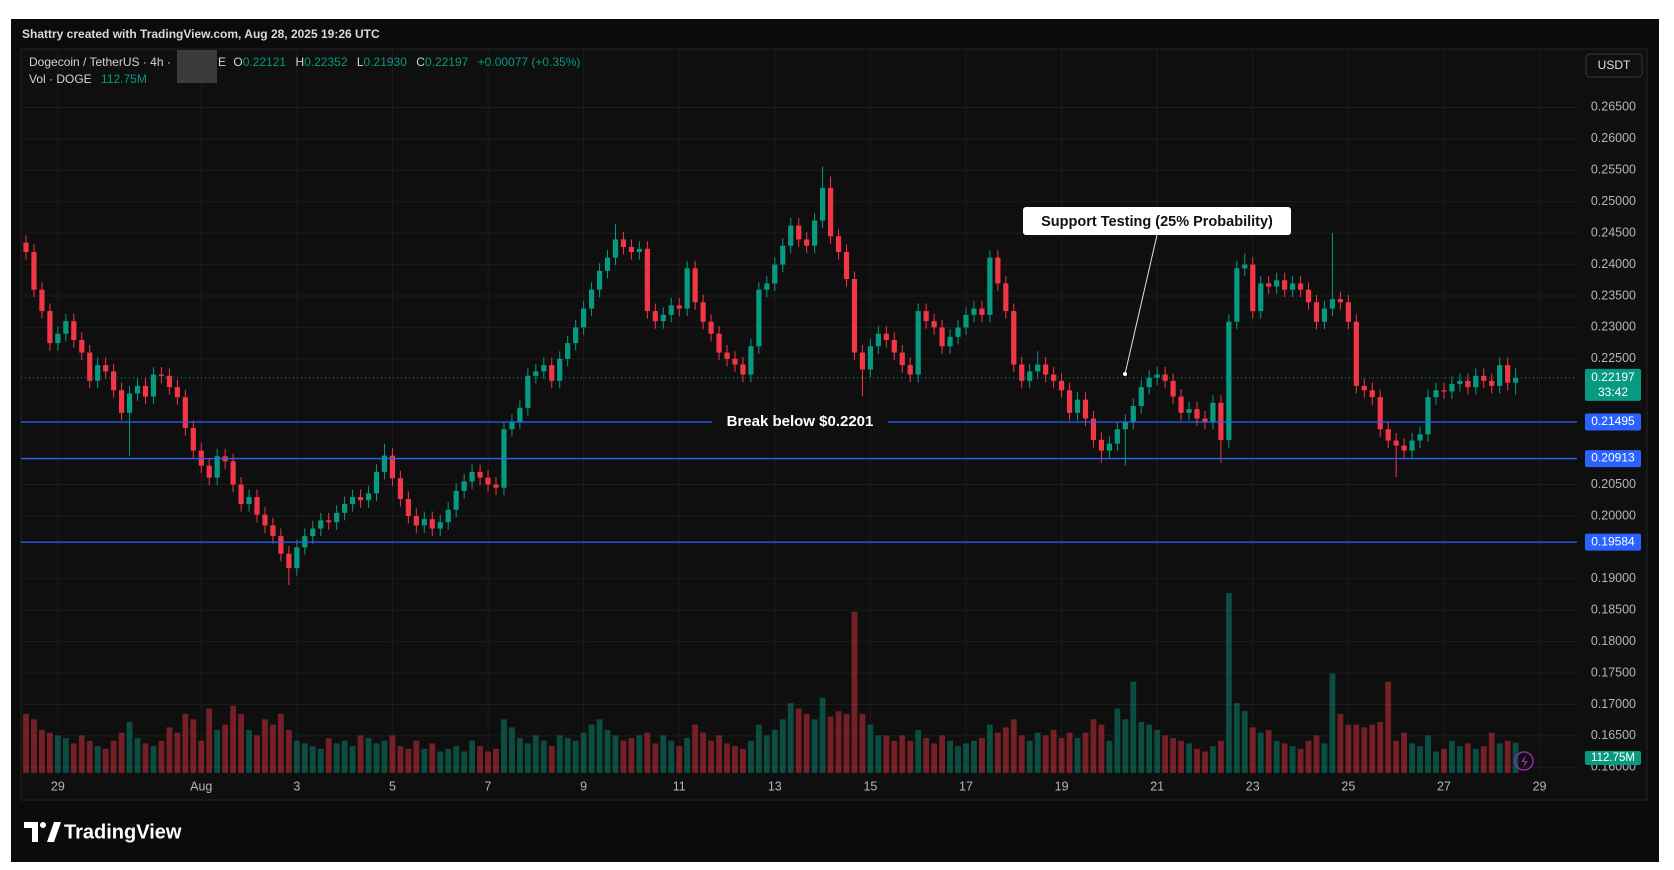 This screenshot has height=870, width=1674. Describe the element at coordinates (1125, 374) in the screenshot. I see `annotation-point` at that location.